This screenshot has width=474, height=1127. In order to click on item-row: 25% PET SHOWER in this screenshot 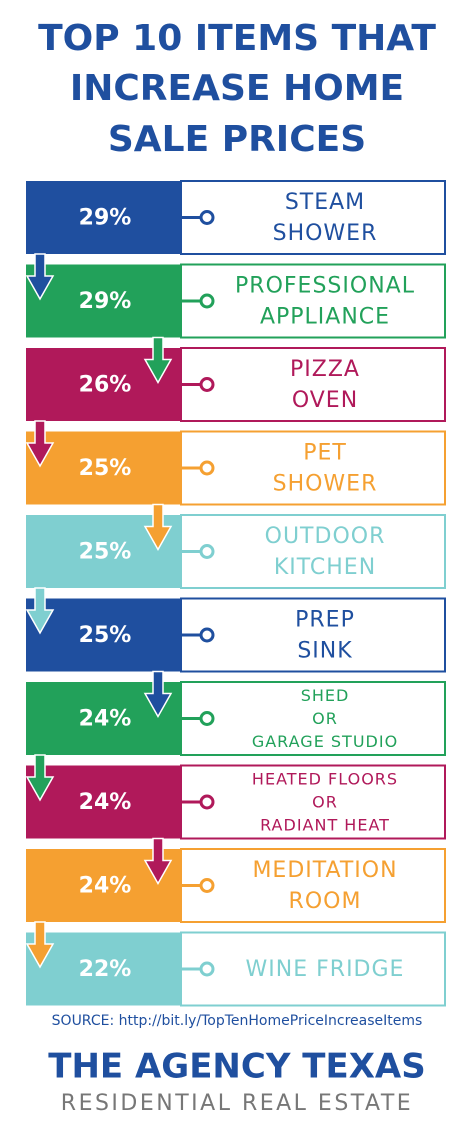, I will do `click(236, 468)`.